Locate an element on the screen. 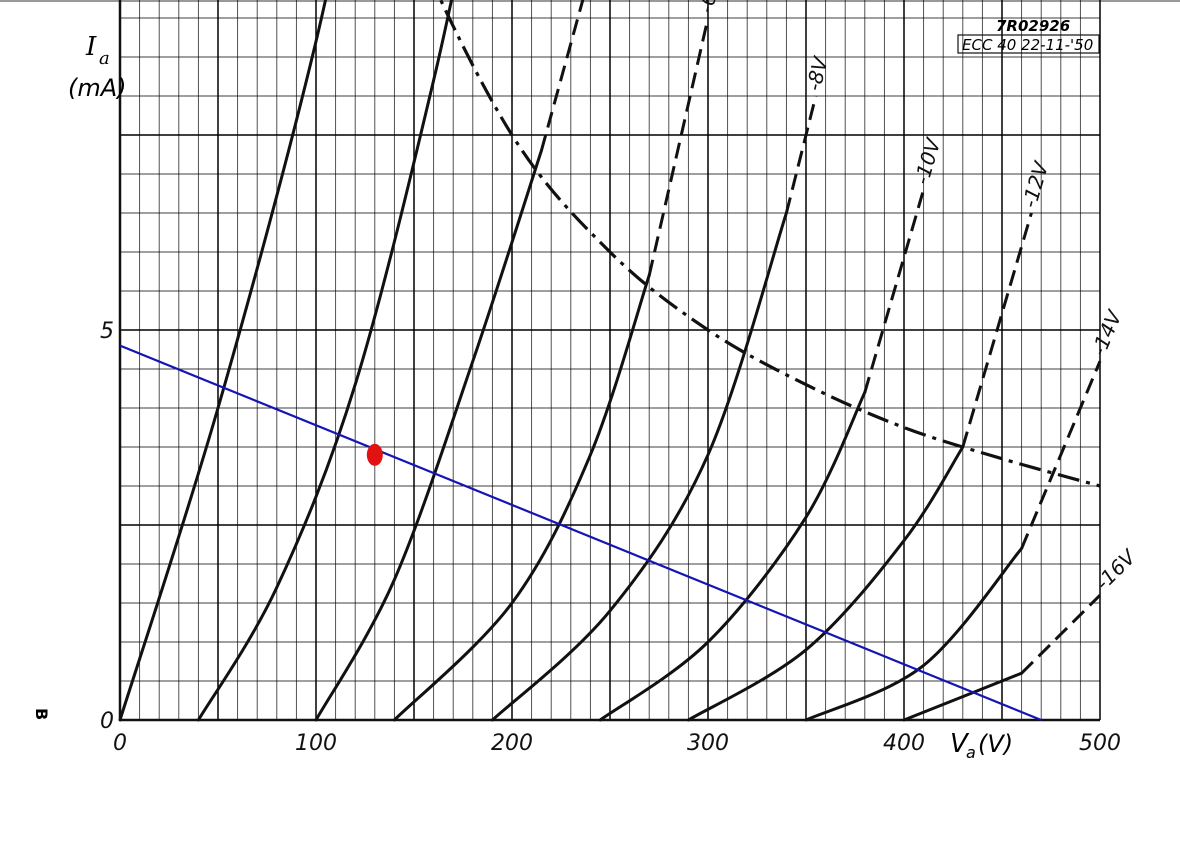  y-axis-unit: (mA) is located at coordinates (97, 88).